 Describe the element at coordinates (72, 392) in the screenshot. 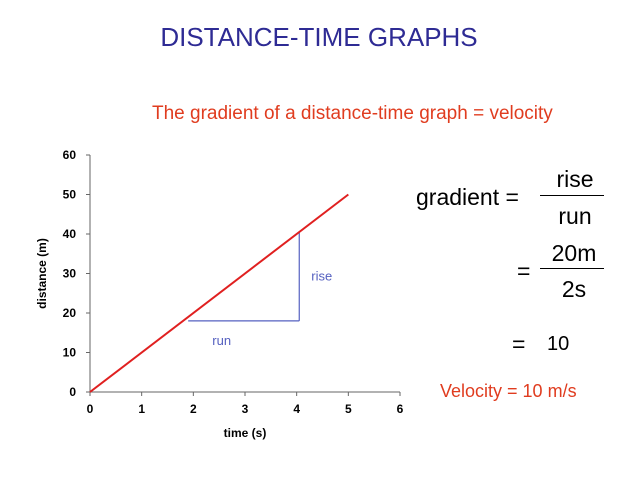

I see `y-tick-label: 0` at that location.